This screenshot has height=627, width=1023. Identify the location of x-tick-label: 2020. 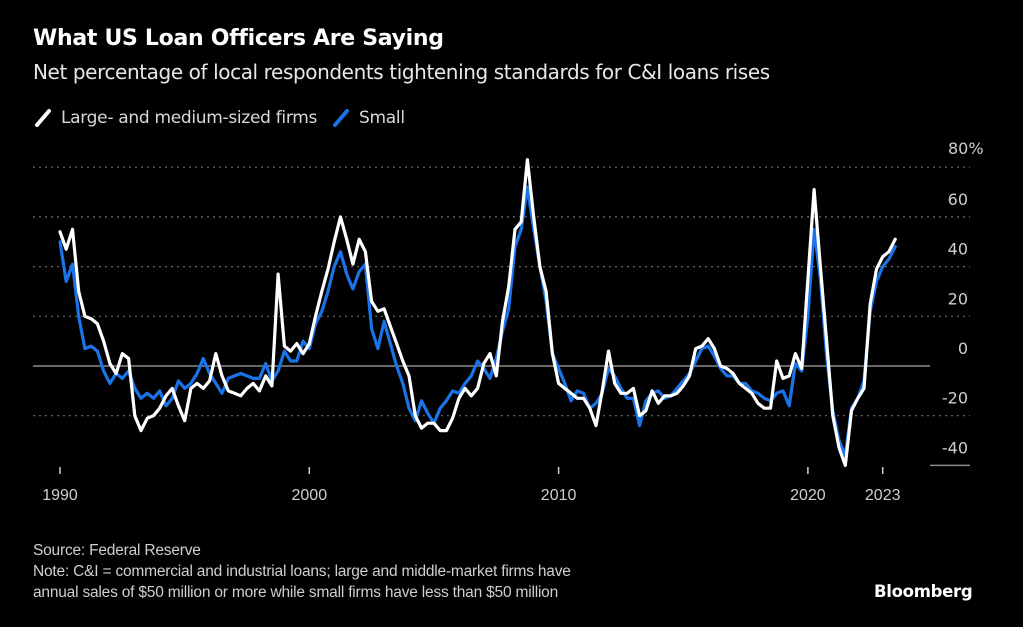
(808, 495).